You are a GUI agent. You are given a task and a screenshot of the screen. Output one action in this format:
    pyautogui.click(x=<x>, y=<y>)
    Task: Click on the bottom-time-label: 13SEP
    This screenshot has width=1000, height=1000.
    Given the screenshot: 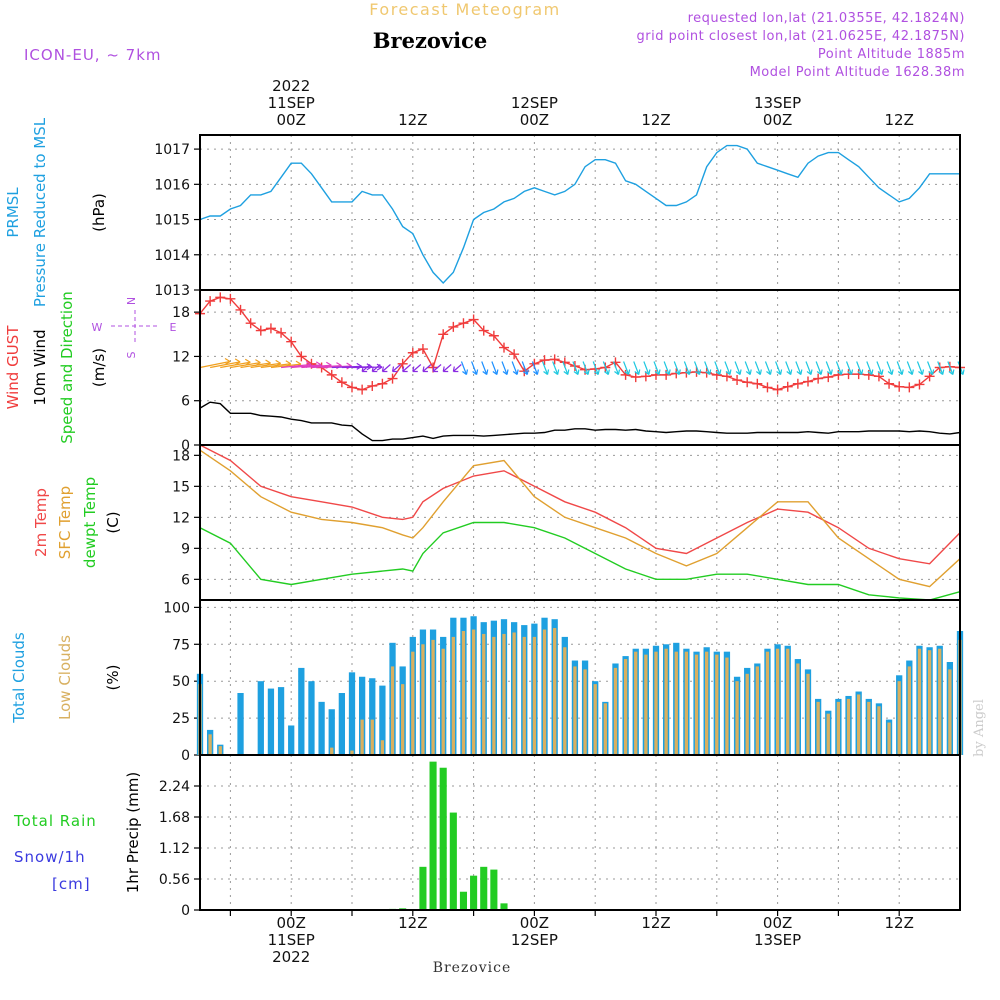 What is the action you would take?
    pyautogui.click(x=777, y=940)
    